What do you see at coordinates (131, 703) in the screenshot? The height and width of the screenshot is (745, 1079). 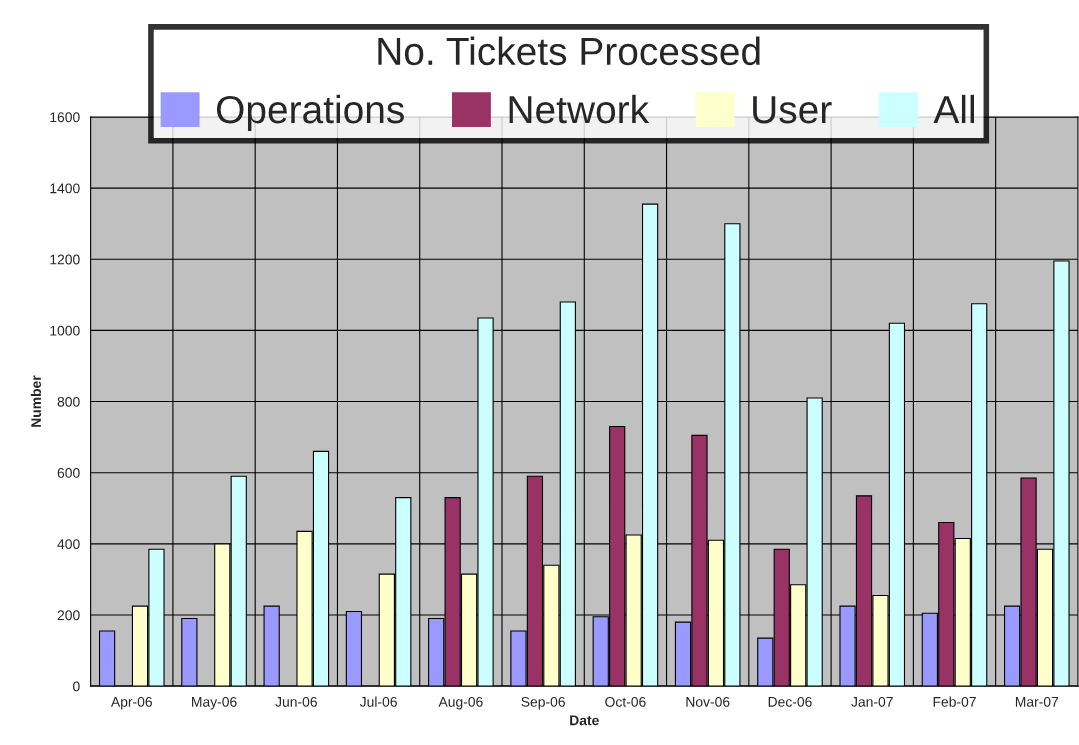 I see `x-tick-label: Apr-06` at bounding box center [131, 703].